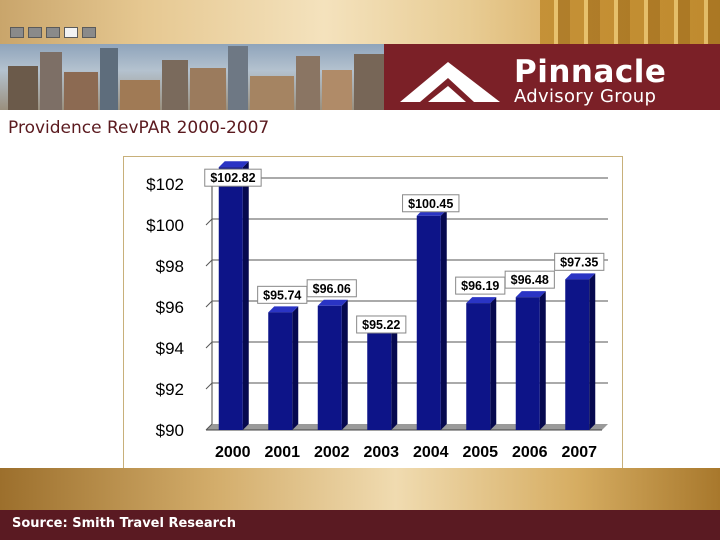 This screenshot has height=540, width=720. What do you see at coordinates (332, 452) in the screenshot?
I see `x-tick-label: 2002` at bounding box center [332, 452].